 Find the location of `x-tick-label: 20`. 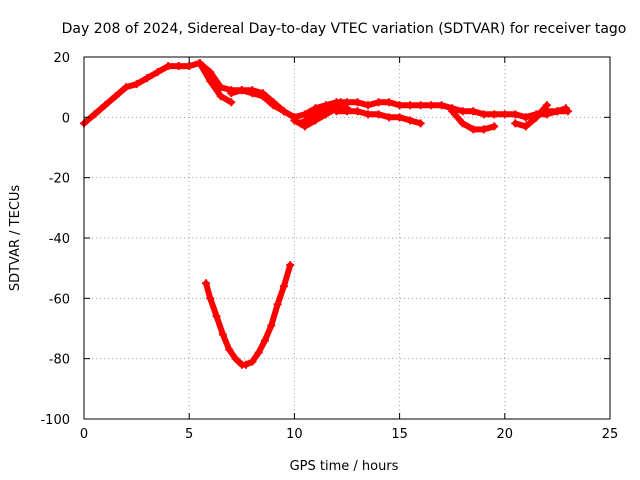

x-tick-label: 20 is located at coordinates (505, 434).